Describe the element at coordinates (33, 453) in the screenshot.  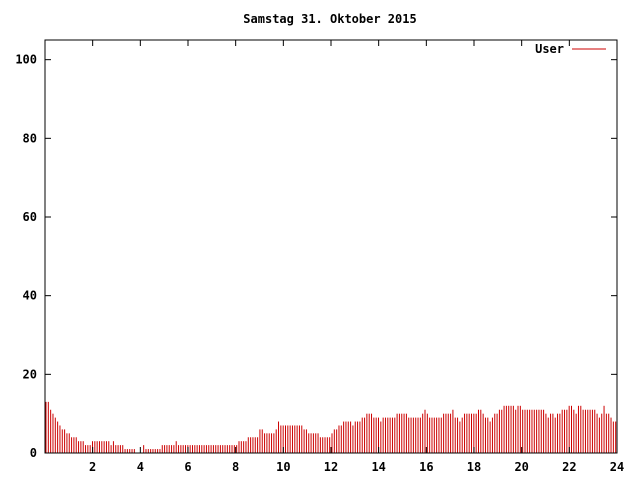
I see `y-tick-label: 0` at that location.